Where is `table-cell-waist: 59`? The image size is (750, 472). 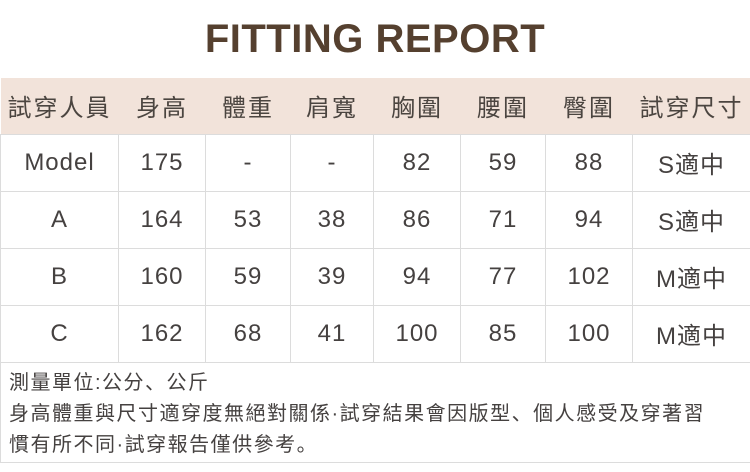 table-cell-waist: 59 is located at coordinates (503, 162).